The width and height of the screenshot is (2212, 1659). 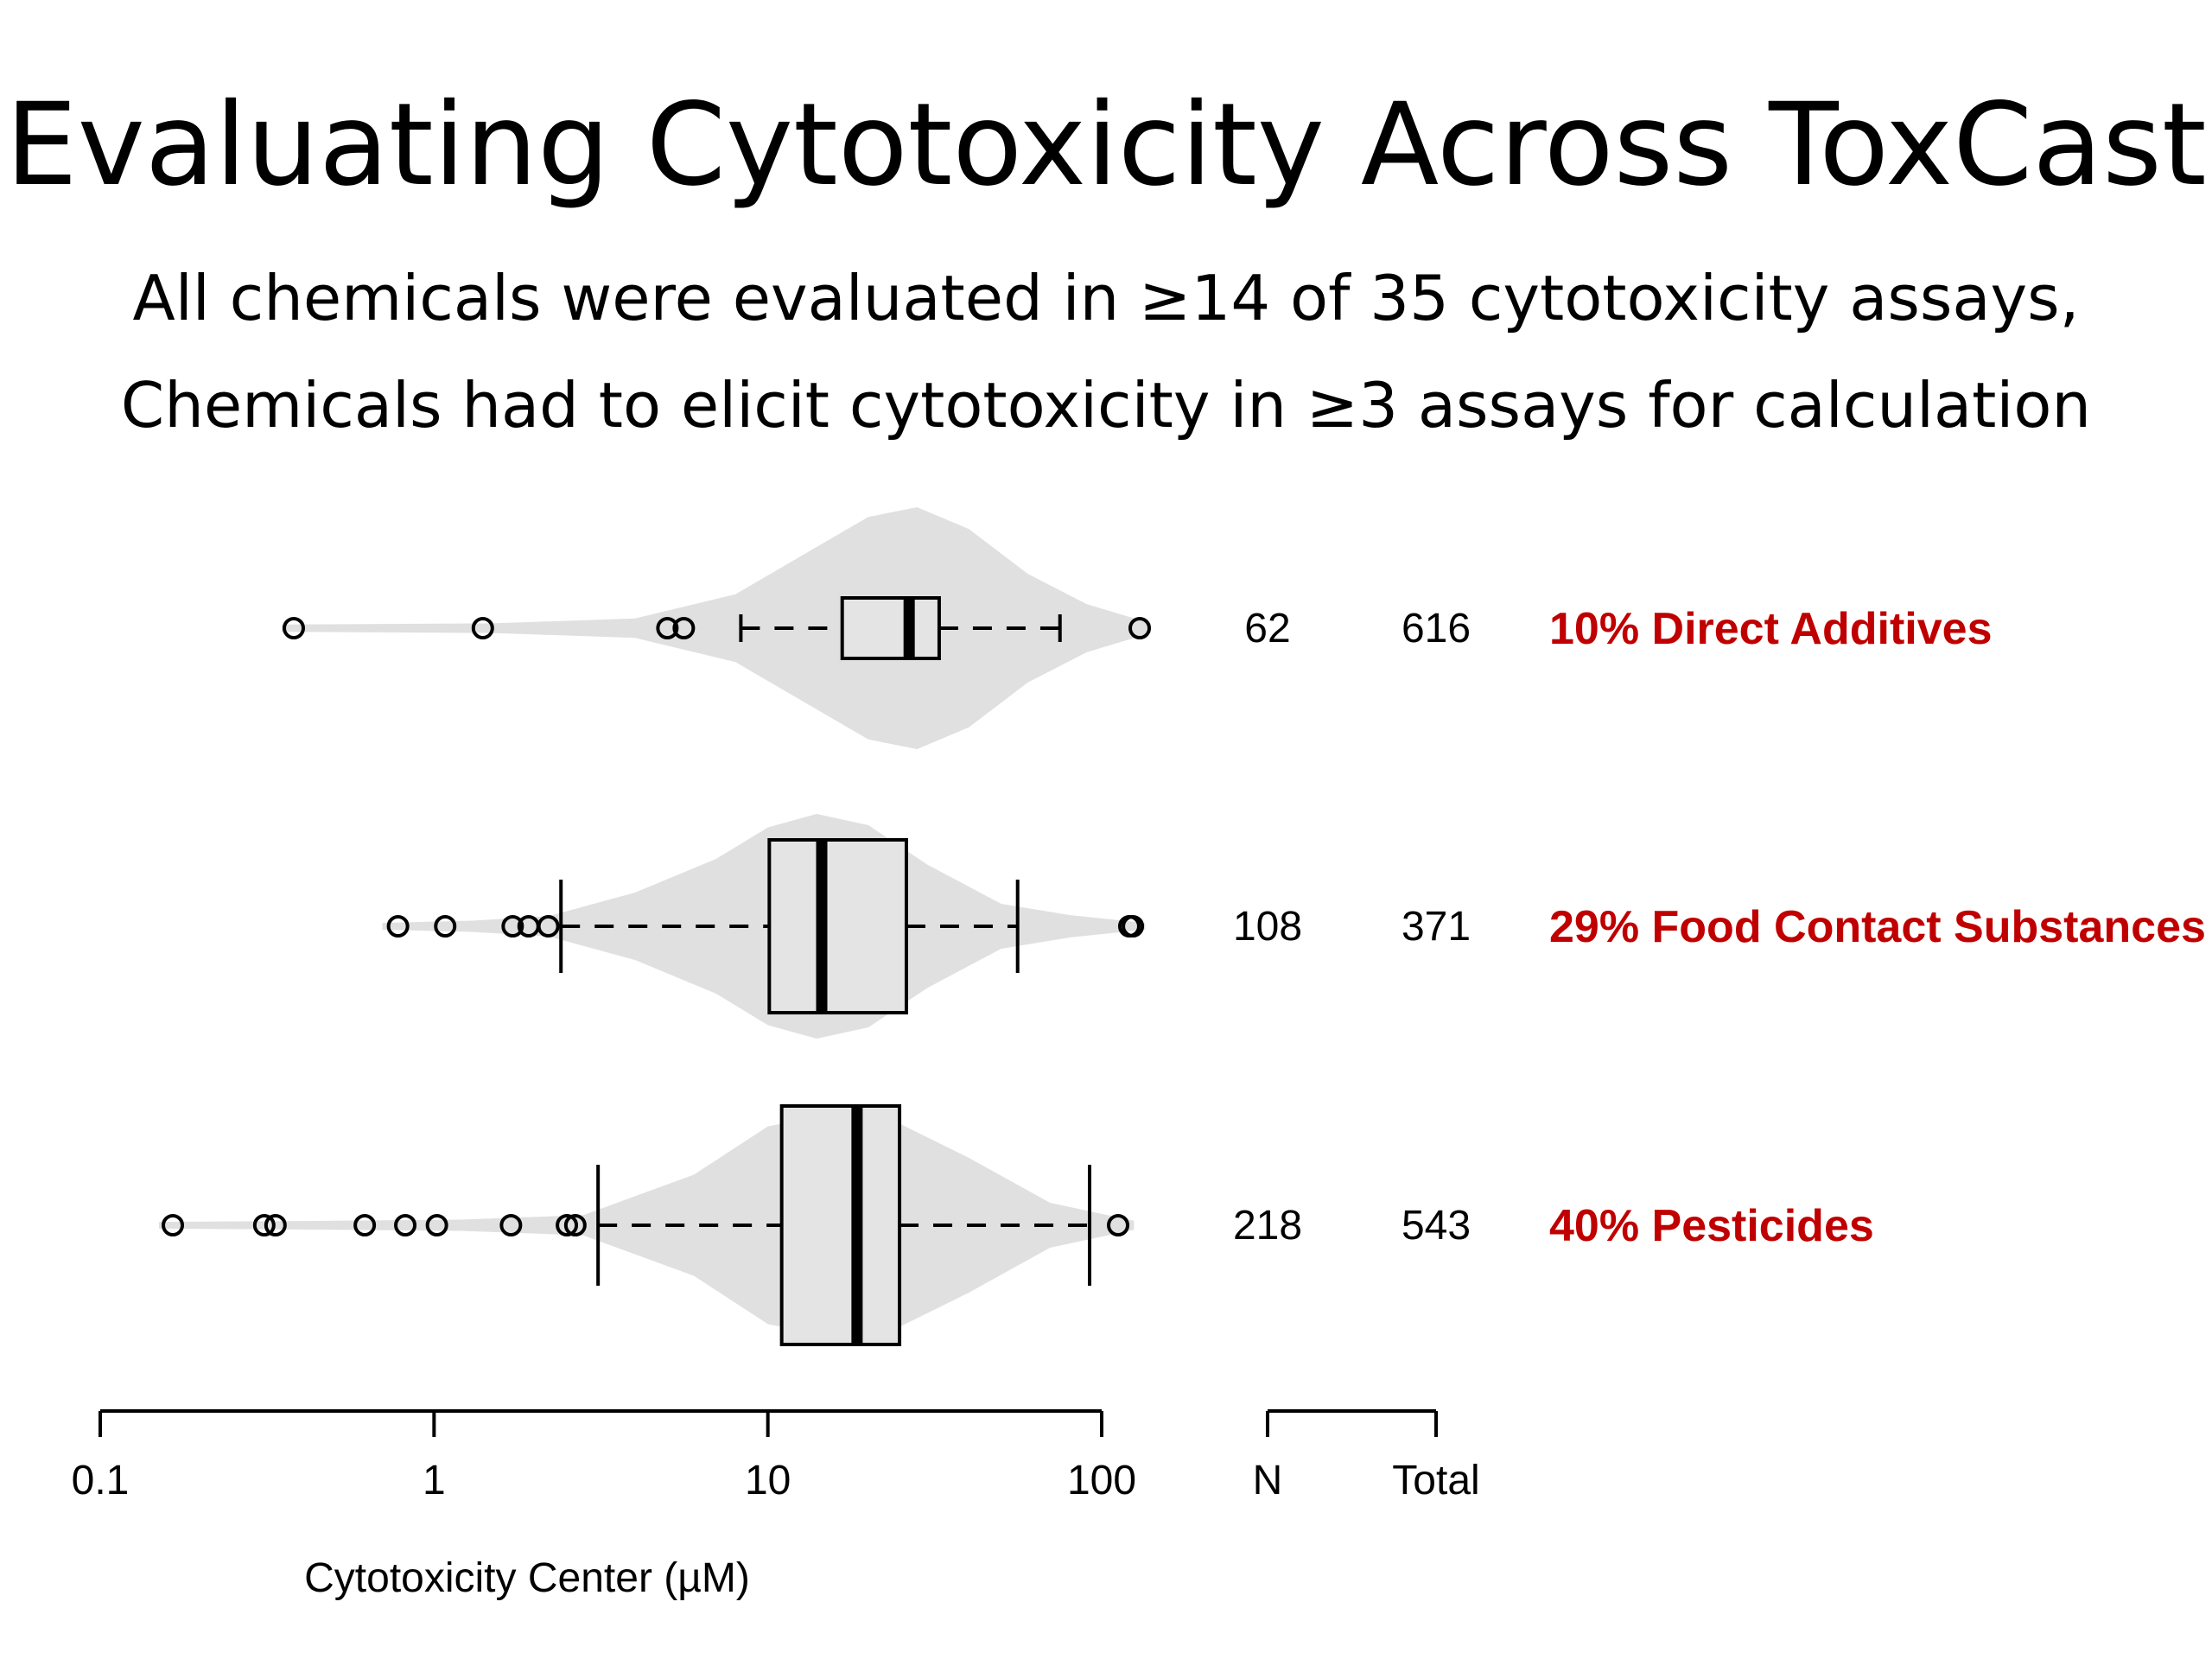 What do you see at coordinates (1101, 1480) in the screenshot?
I see `x-tick-label: 100` at bounding box center [1101, 1480].